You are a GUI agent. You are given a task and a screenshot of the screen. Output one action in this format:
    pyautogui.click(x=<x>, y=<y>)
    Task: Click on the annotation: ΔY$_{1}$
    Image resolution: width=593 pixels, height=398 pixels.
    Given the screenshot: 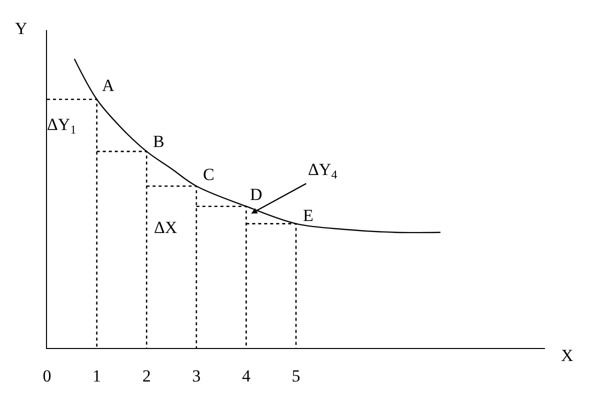 What is the action you would take?
    pyautogui.click(x=61, y=126)
    